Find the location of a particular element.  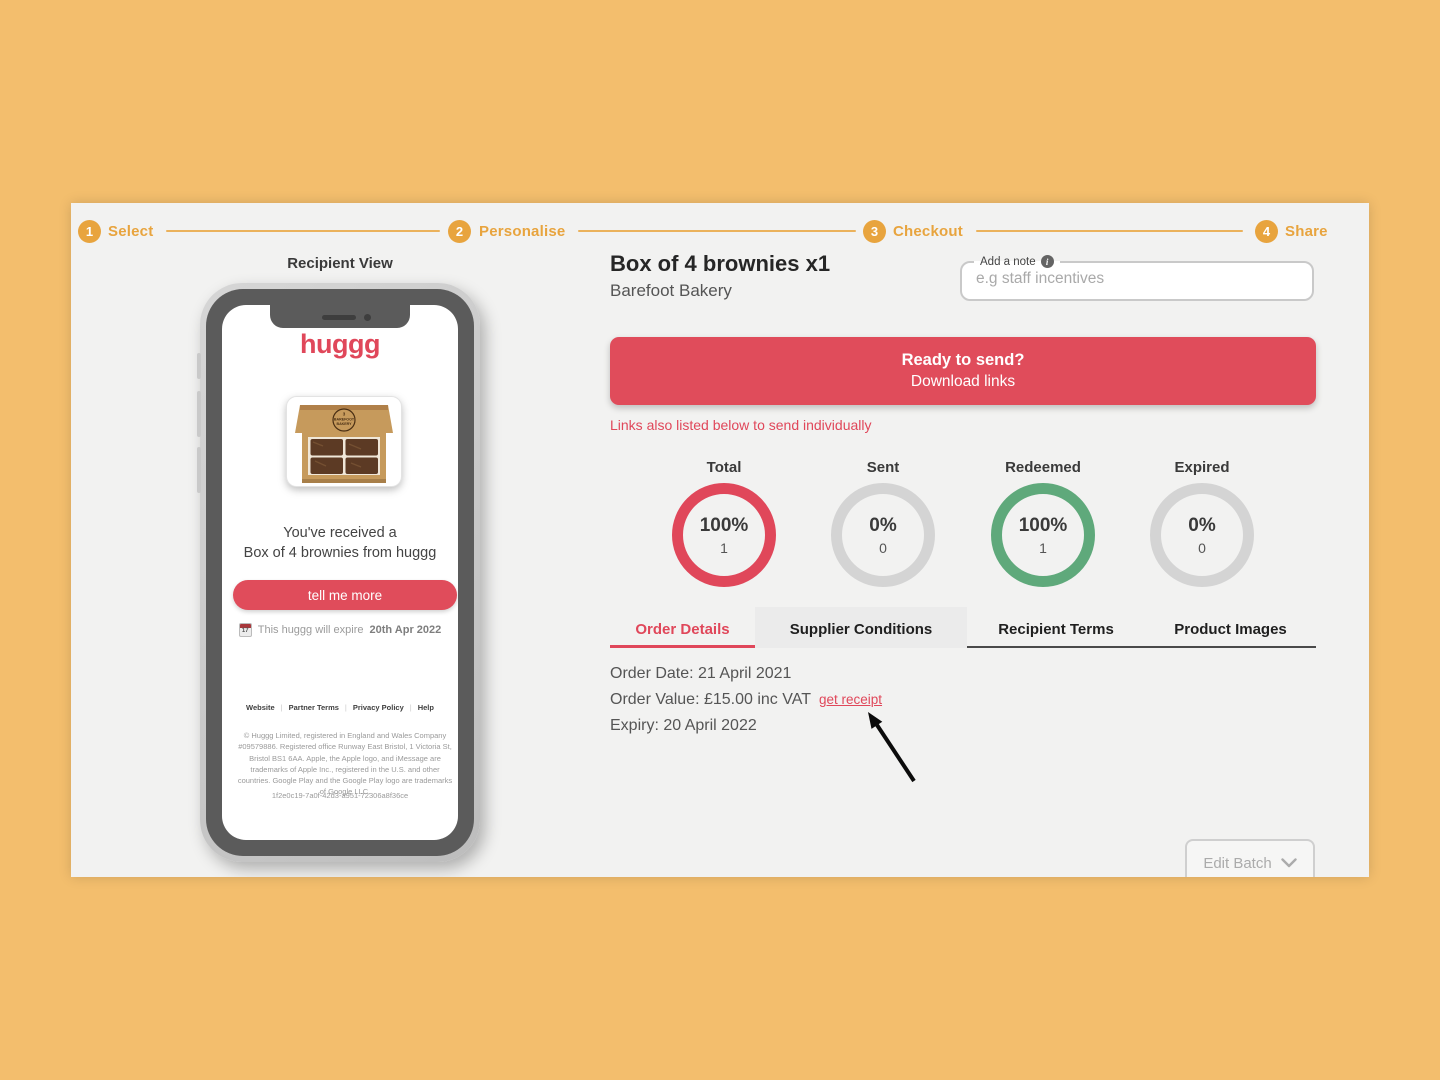

stat-redeemed-ring: 100% 1 is located at coordinates (1043, 535).